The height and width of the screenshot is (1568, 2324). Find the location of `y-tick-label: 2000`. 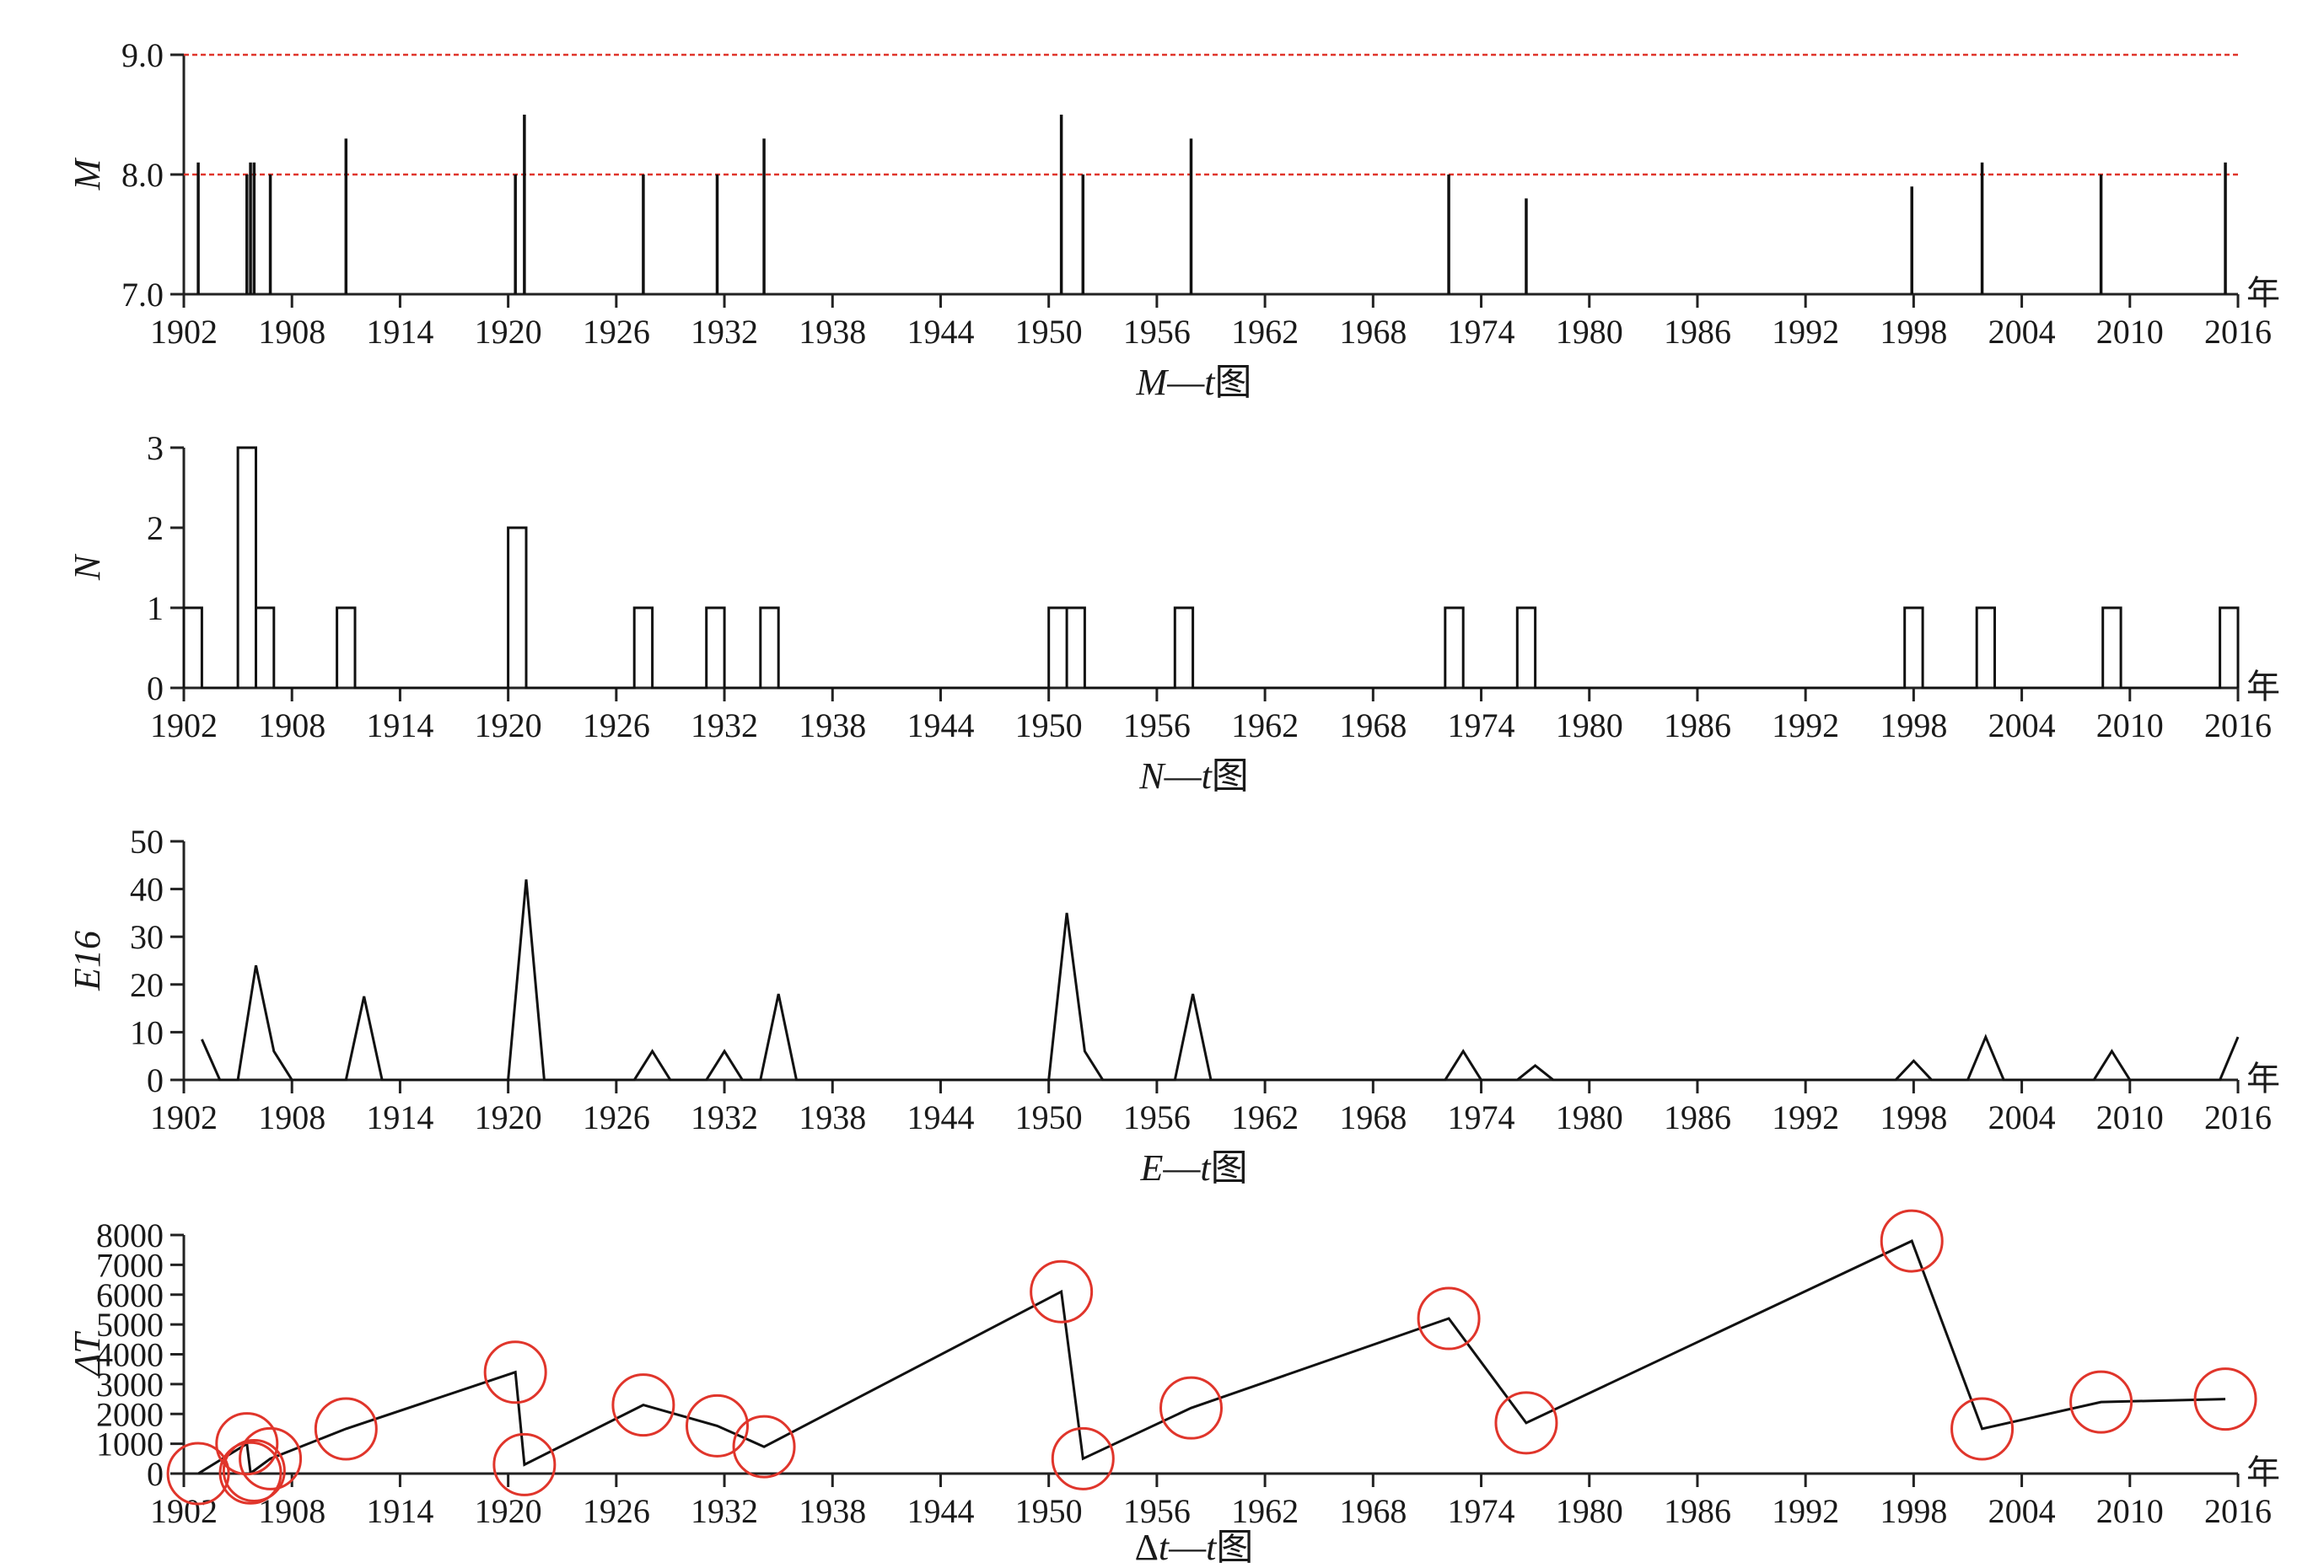

y-tick-label: 2000 is located at coordinates (130, 1414).